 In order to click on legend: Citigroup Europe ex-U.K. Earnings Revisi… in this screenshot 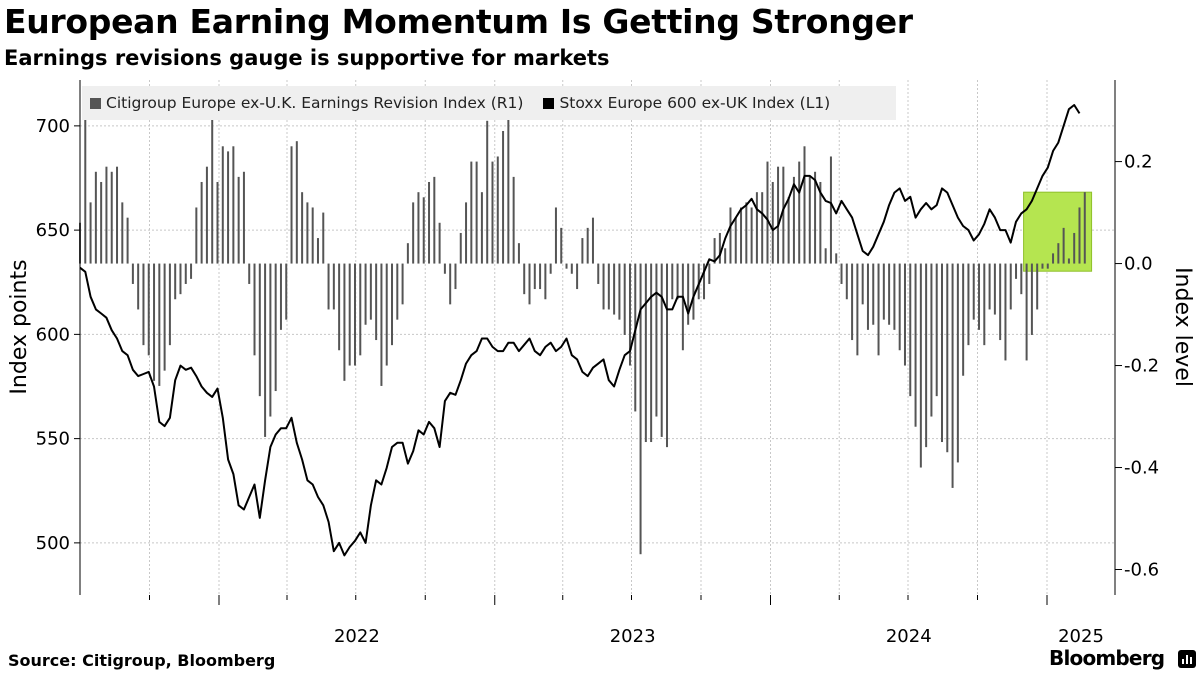, I will do `click(489, 103)`.